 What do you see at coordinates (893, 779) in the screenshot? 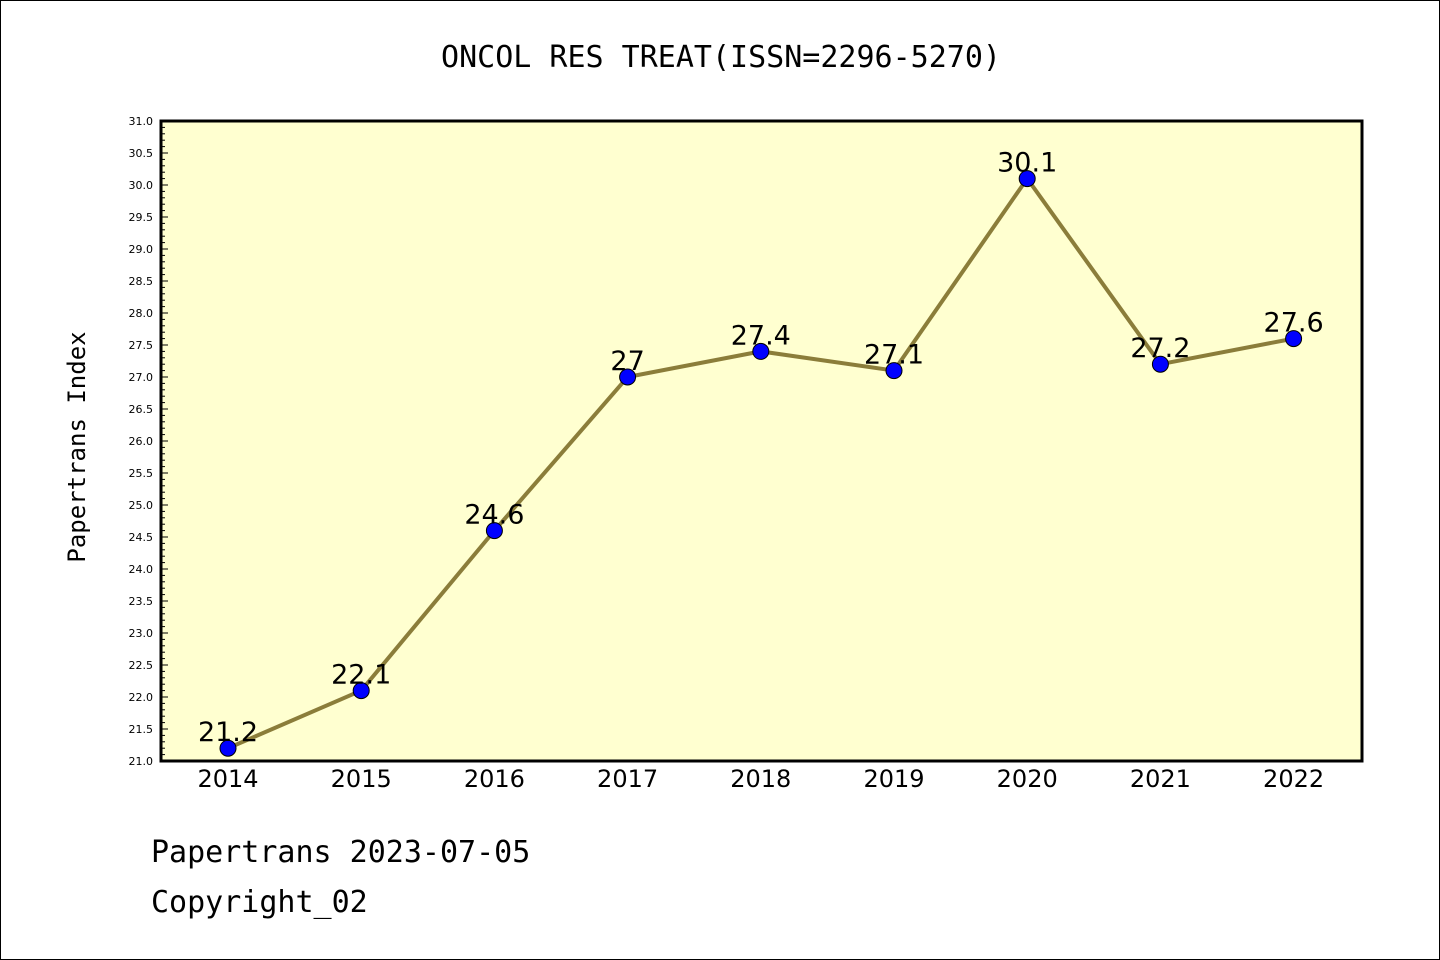
I see `x-tick-label: 2019` at bounding box center [893, 779].